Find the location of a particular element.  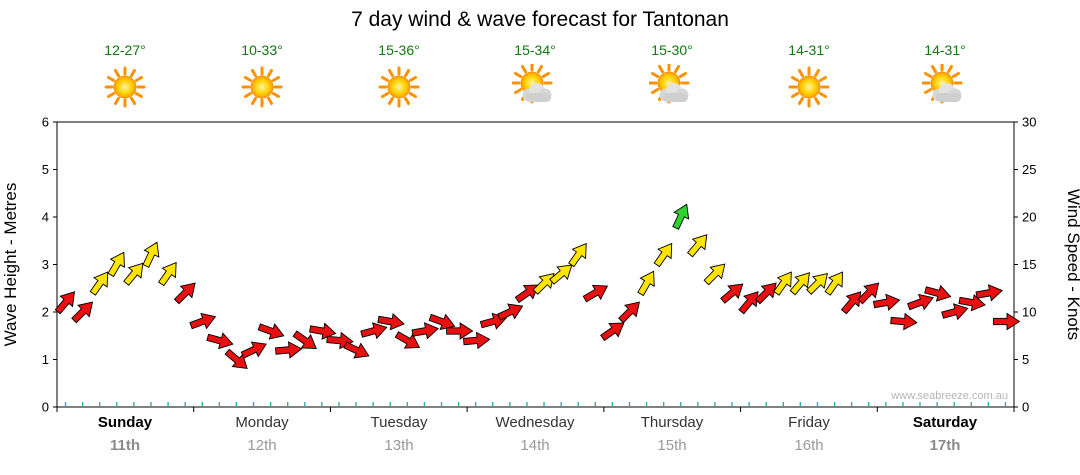

day-date: 12th is located at coordinates (262, 445).